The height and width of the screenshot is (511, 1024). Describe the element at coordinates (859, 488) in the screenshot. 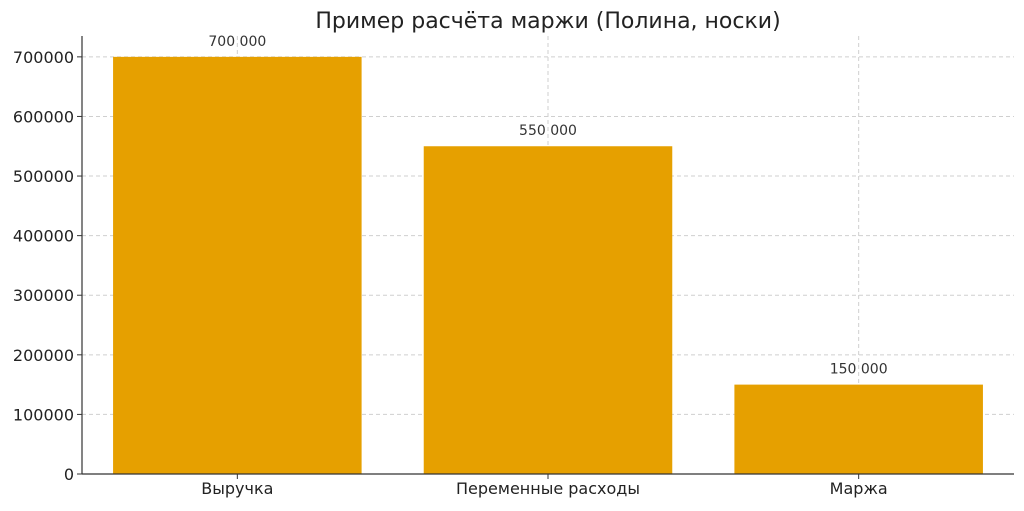

I see `x-category-label: Маржа` at that location.